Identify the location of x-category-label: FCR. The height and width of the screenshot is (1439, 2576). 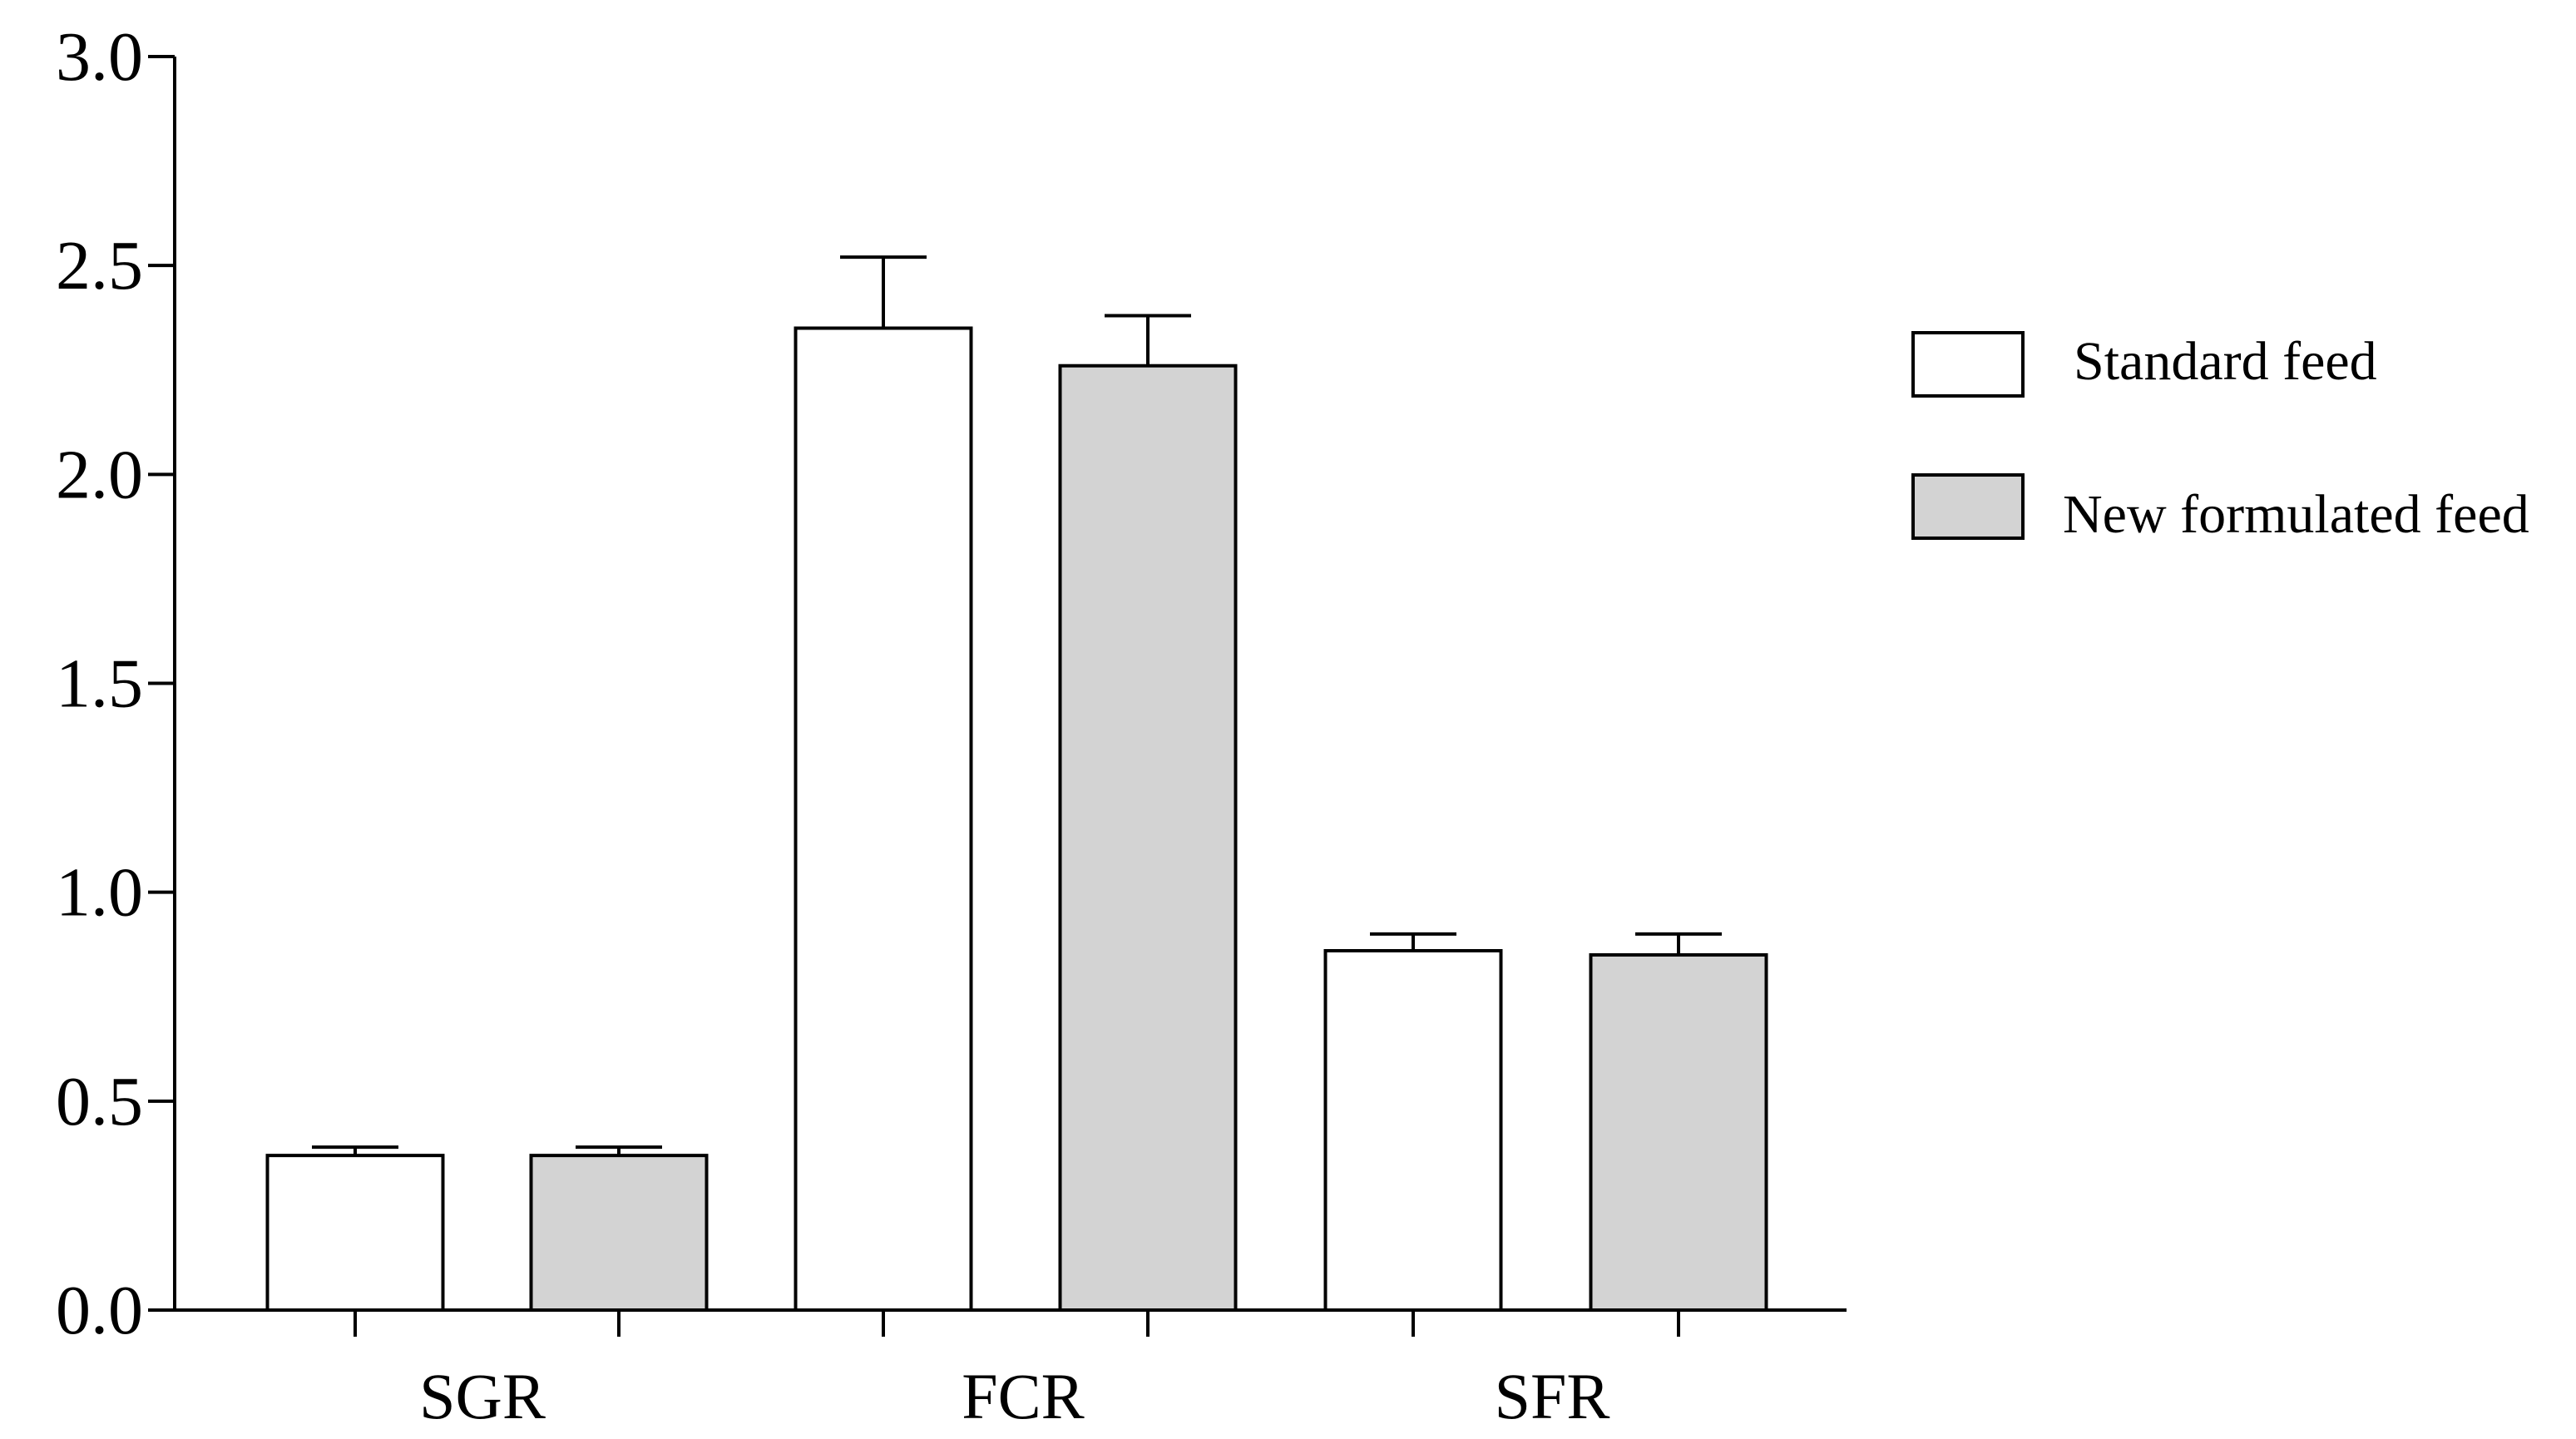
(1023, 1396).